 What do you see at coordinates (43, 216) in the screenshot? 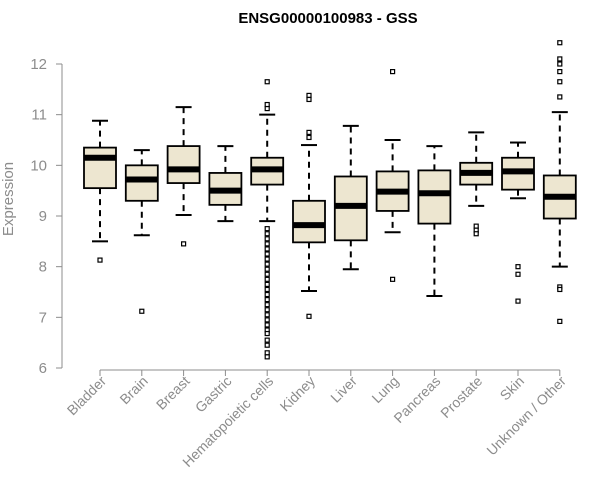
I see `y-tick-label: 9` at bounding box center [43, 216].